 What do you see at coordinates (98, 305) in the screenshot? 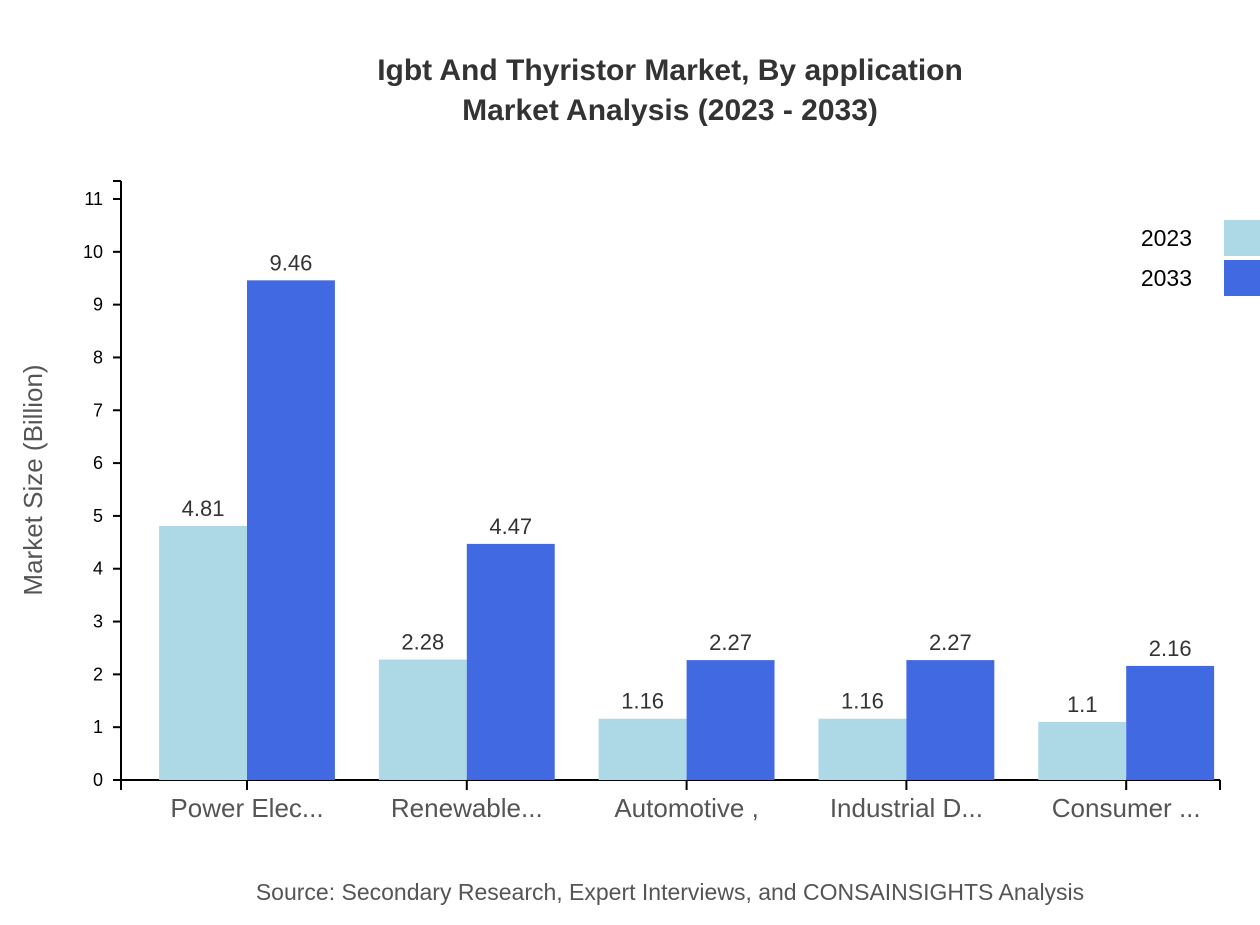
I see `y-tick-label: 9` at bounding box center [98, 305].